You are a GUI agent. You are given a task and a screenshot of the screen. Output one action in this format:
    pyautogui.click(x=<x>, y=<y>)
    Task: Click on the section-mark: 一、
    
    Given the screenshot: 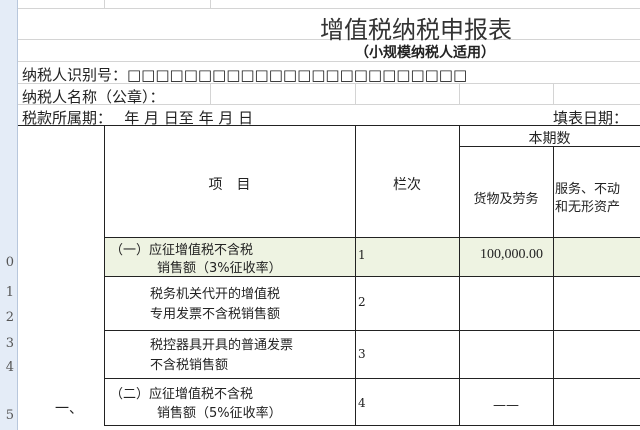 What is the action you would take?
    pyautogui.click(x=69, y=409)
    